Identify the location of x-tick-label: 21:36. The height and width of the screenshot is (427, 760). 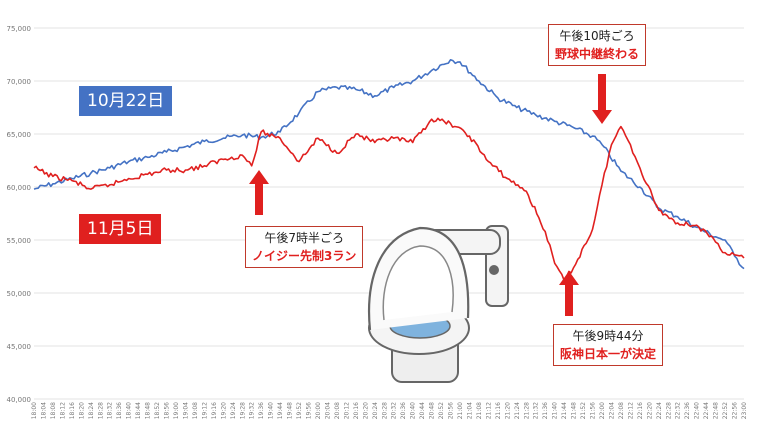
(545, 410).